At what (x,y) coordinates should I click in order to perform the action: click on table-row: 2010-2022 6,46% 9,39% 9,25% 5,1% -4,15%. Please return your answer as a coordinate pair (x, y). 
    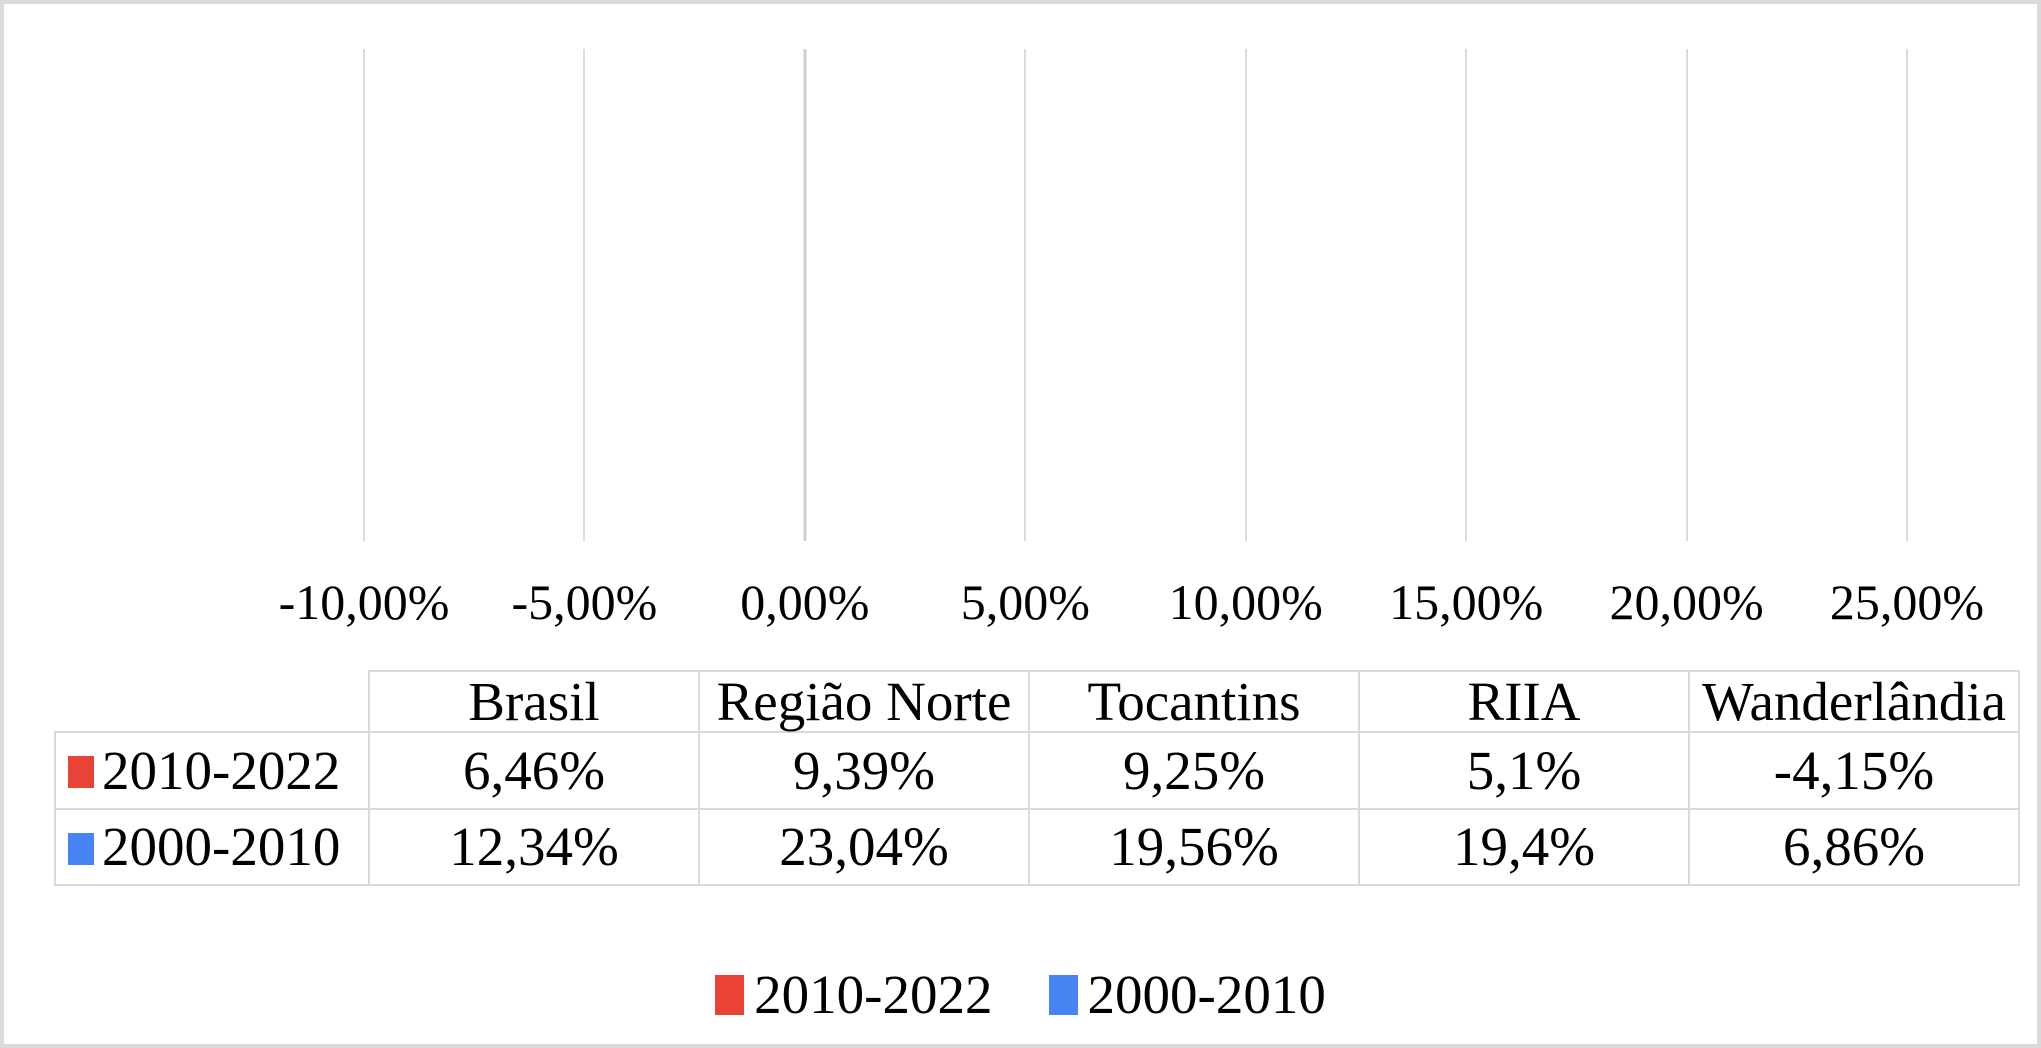
    Looking at the image, I should click on (1037, 770).